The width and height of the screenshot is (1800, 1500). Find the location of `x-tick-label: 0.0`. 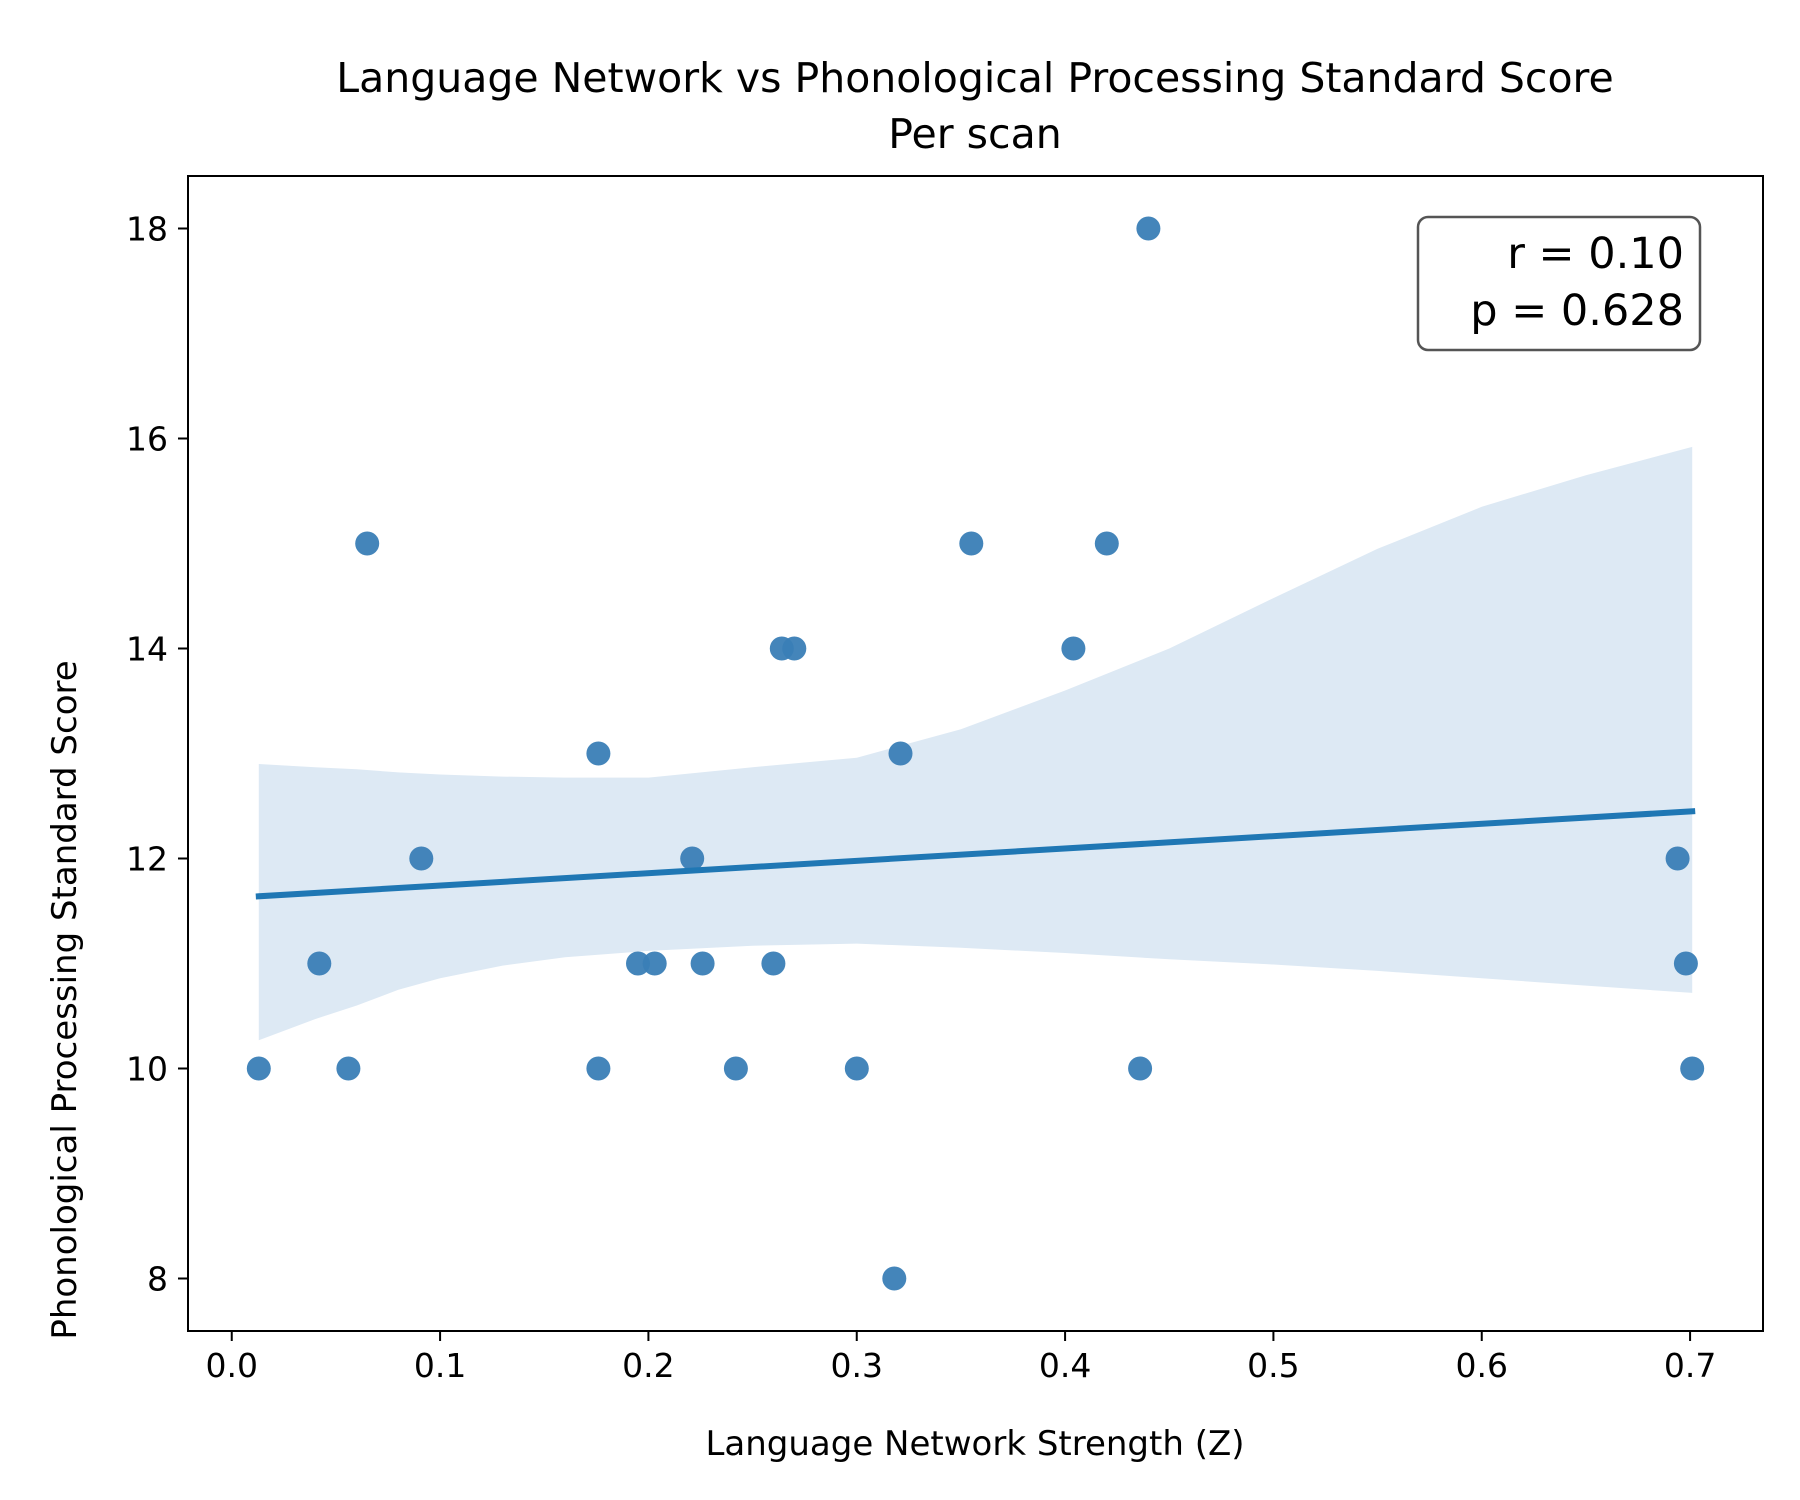

x-tick-label: 0.0 is located at coordinates (232, 1365).